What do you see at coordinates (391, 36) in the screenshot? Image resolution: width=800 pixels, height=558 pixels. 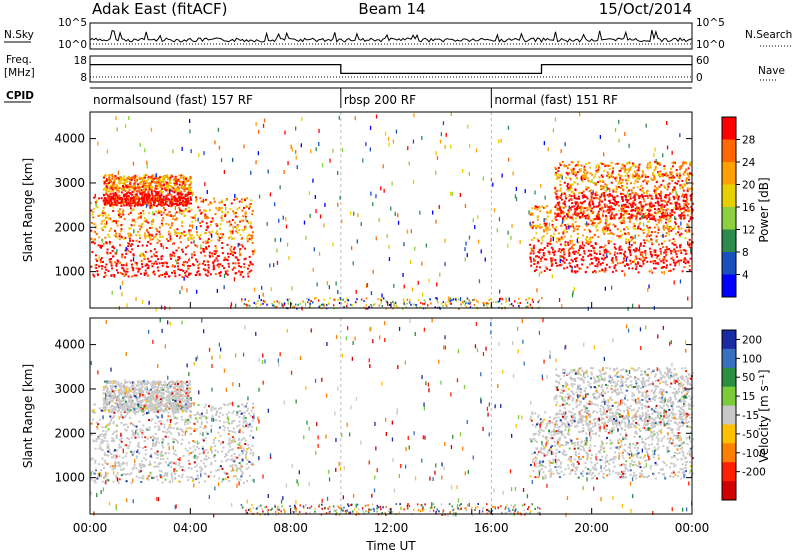 I see `noise-sky-trace` at bounding box center [391, 36].